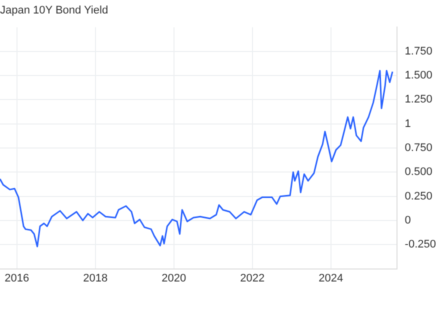  Describe the element at coordinates (418, 76) in the screenshot. I see `y-tick-label: 1.500` at that location.